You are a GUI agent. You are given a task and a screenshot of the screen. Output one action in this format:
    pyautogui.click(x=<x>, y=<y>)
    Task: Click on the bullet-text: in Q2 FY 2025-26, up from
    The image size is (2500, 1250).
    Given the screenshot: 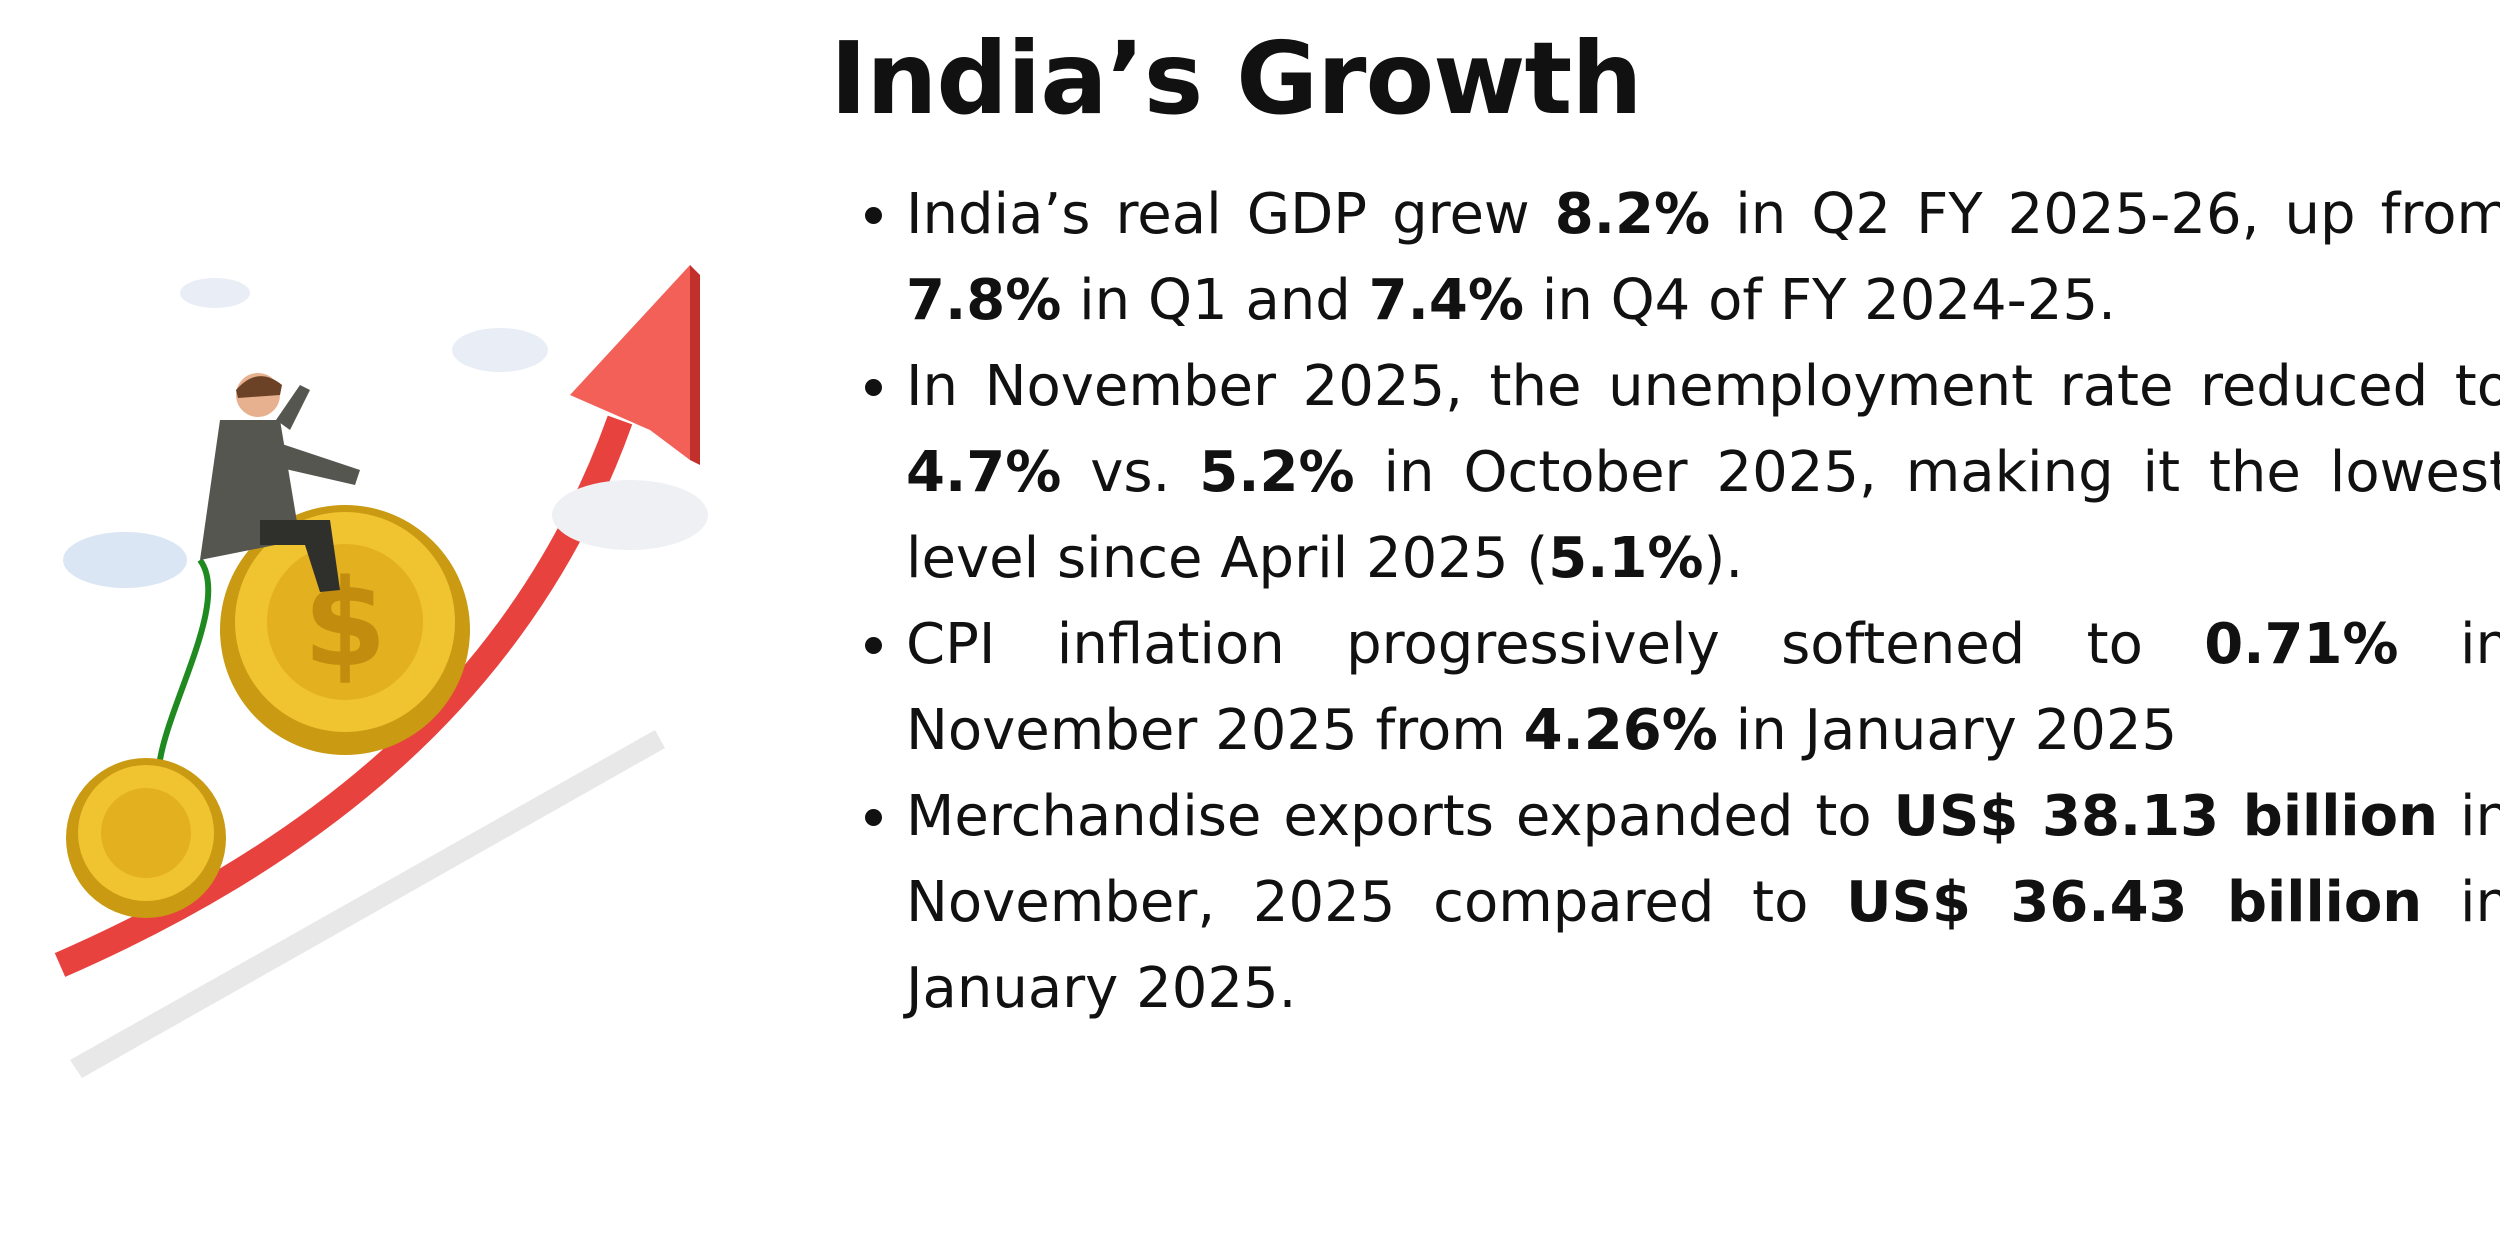 What is the action you would take?
    pyautogui.click(x=2105, y=214)
    